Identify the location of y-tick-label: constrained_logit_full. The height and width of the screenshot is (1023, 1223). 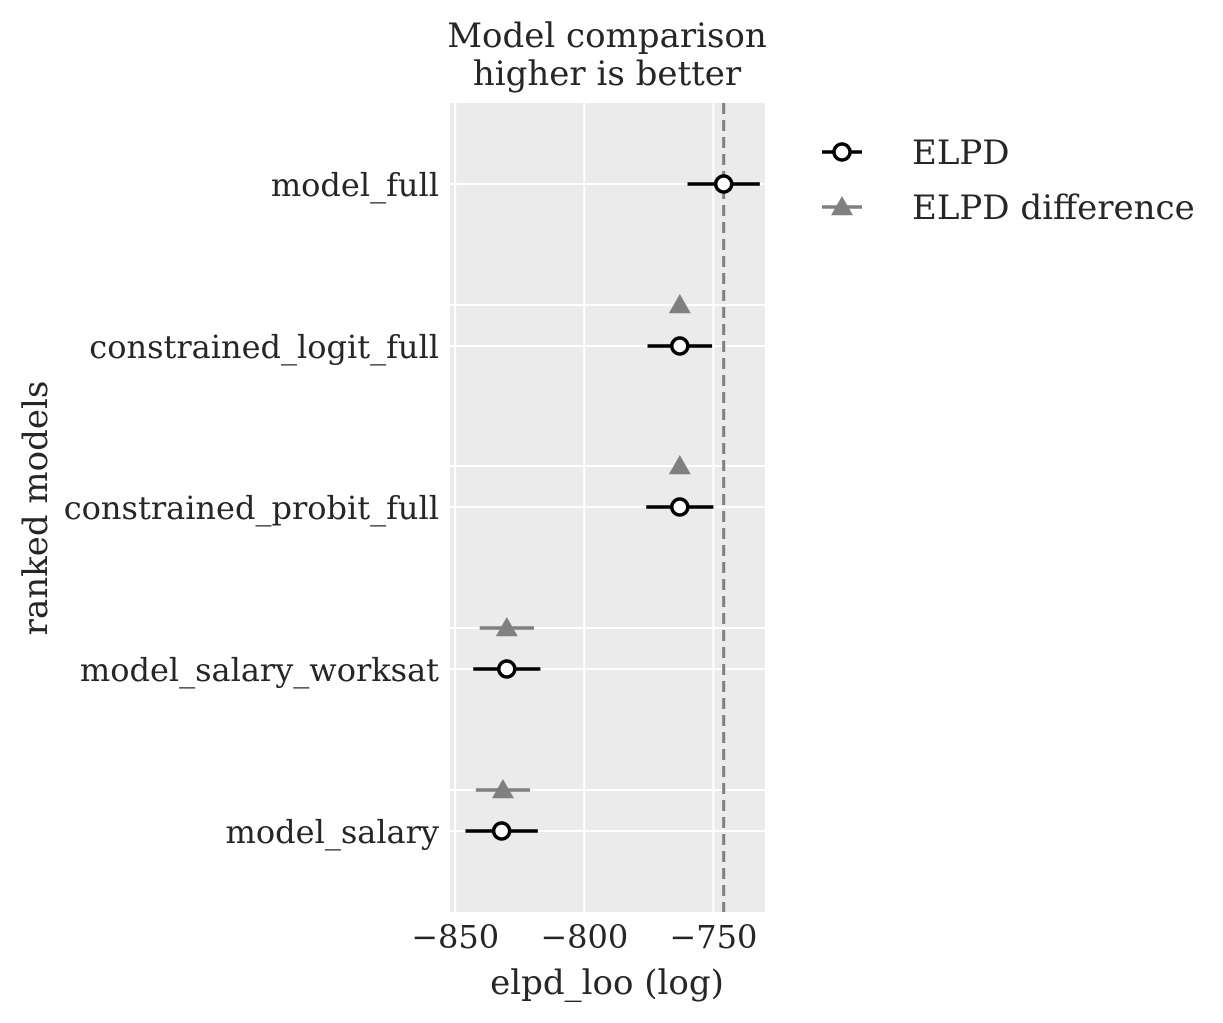
(264, 347).